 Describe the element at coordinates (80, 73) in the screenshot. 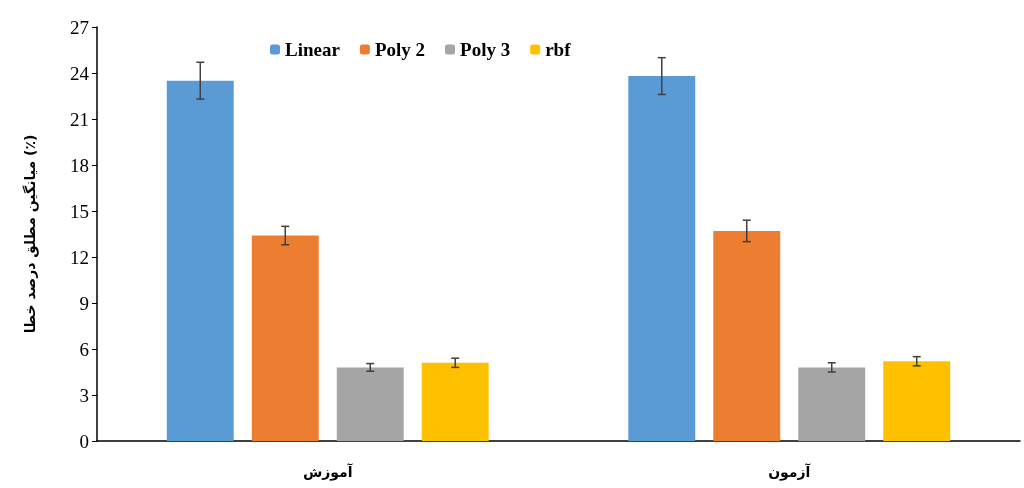

I see `y-tick-label: 24` at that location.